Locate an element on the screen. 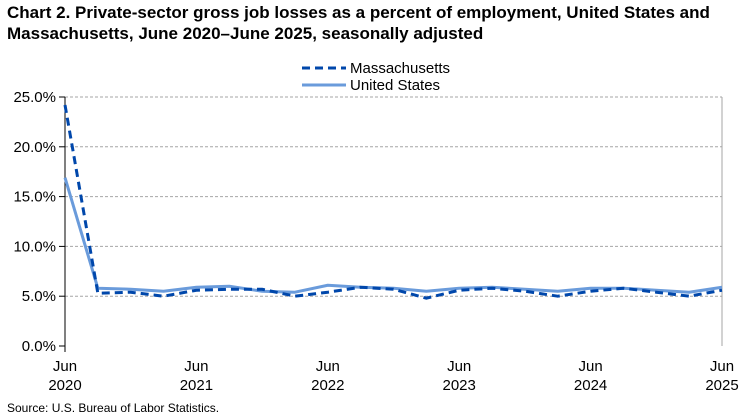  x-tick-label-year: 2024 is located at coordinates (590, 385).